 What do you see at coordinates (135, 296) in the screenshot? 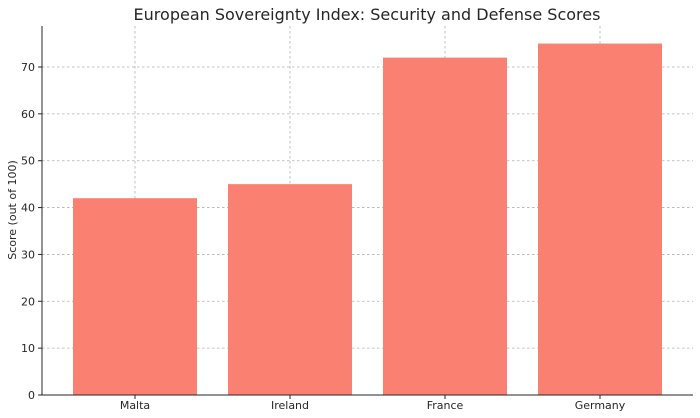
I see `bar-malta` at bounding box center [135, 296].